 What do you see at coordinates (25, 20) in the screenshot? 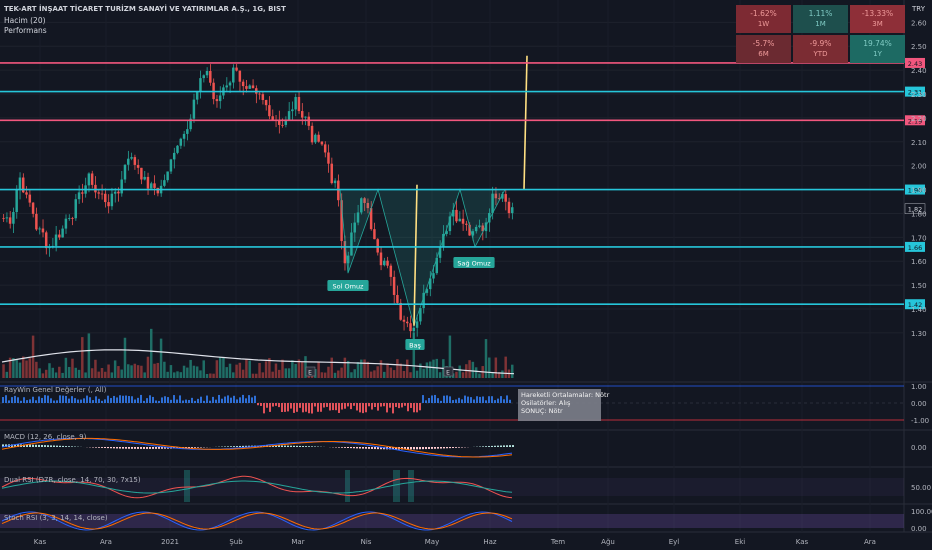
I see `volume-legend: Hacim (20)` at bounding box center [25, 20].